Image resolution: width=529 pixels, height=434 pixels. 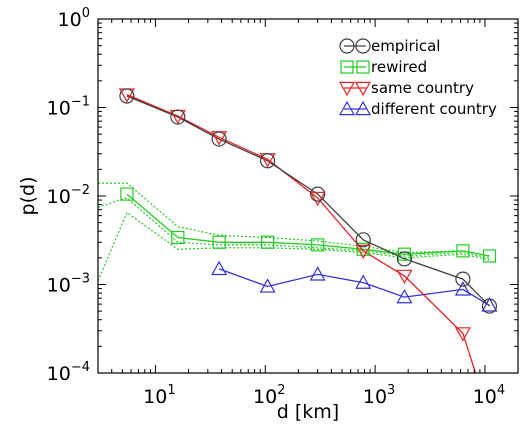 What do you see at coordinates (74, 18) in the screenshot?
I see `y-tick-label: 10⁰` at bounding box center [74, 18].